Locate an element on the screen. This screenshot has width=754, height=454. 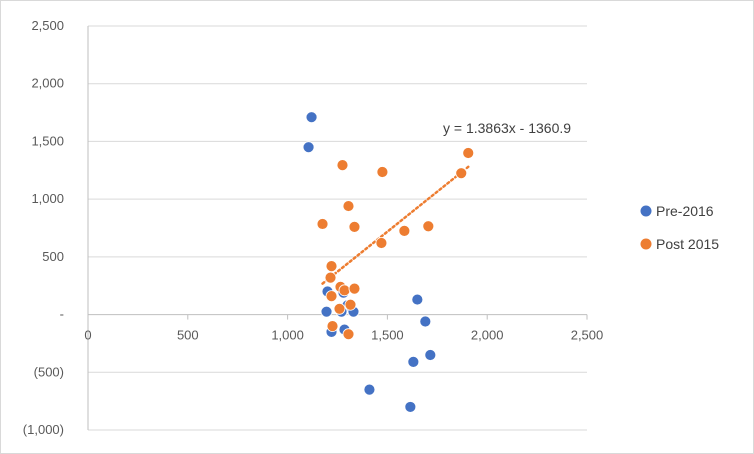
x-tick-label: 1,000 is located at coordinates (287, 335).